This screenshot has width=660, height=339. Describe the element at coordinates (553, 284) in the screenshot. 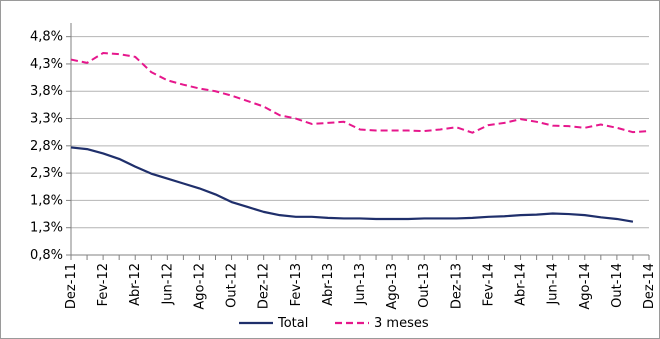

I see `x-tick-label: Jun-14` at that location.